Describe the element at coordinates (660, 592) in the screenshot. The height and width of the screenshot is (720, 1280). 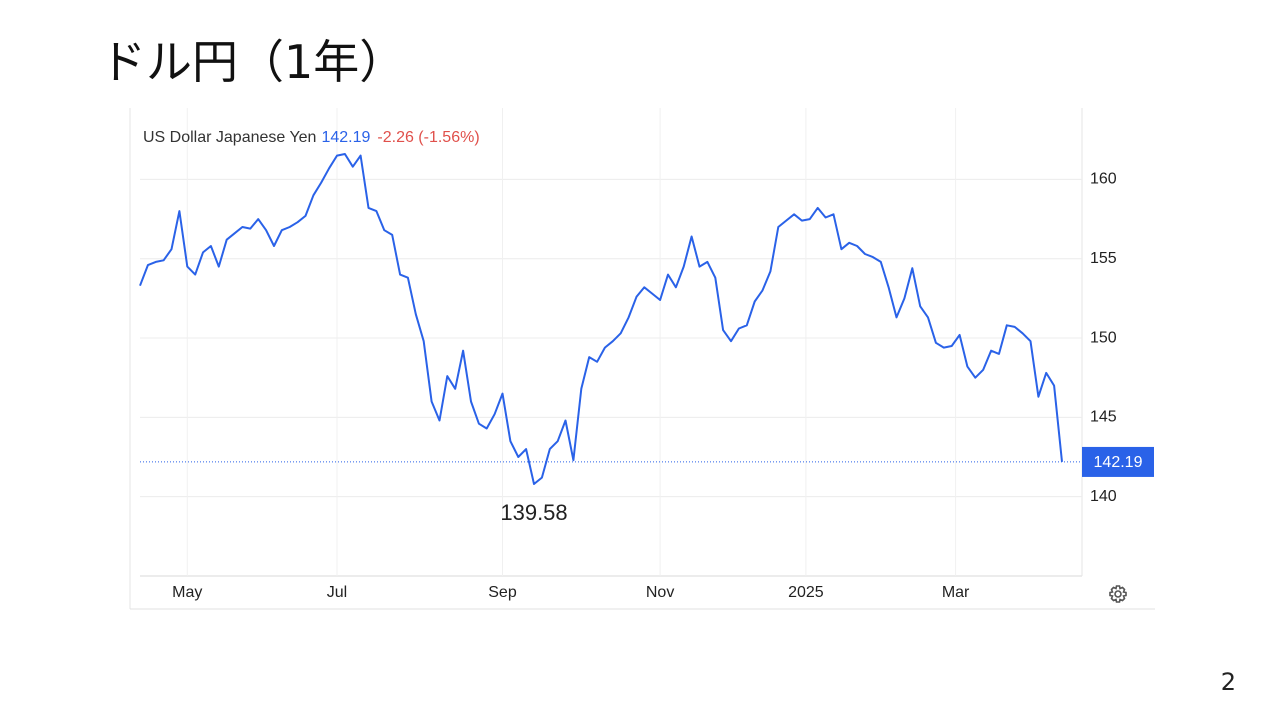
I see `x-tick-label: Nov` at that location.